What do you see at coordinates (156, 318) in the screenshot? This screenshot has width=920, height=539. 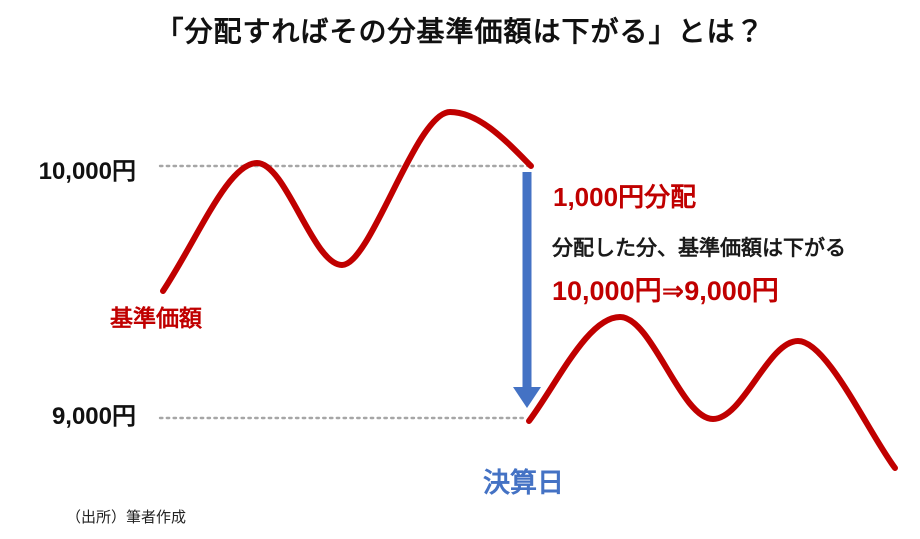 I see `label-nav: 基準価額` at bounding box center [156, 318].